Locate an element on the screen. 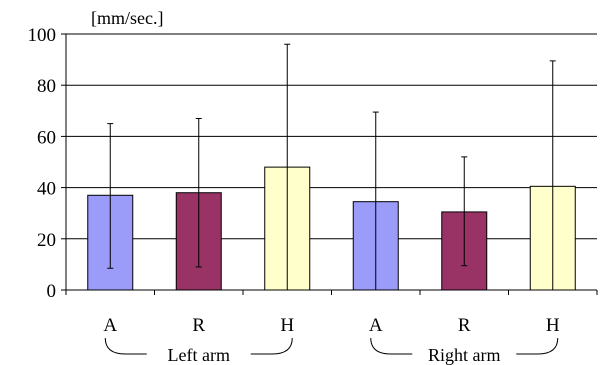 Image resolution: width=605 pixels, height=365 pixels. unit-label: [mm/sec.] is located at coordinates (127, 18).